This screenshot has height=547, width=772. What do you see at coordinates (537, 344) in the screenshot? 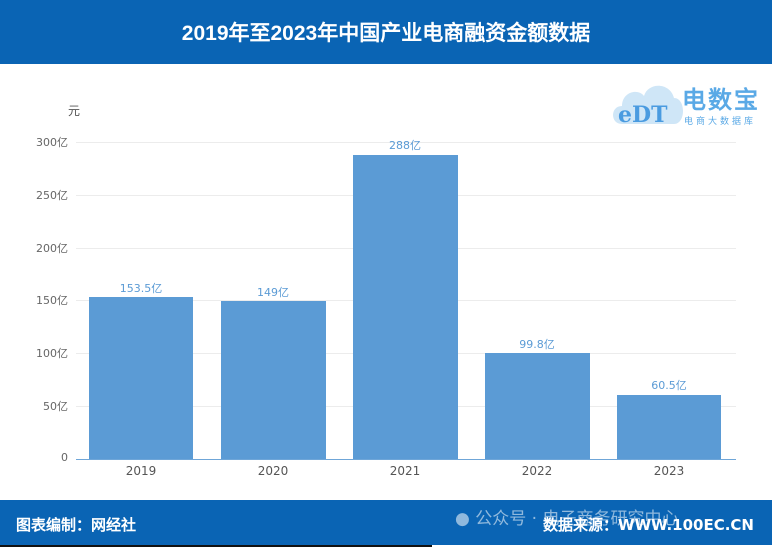
I see `bar-value-label: 99.8亿` at bounding box center [537, 344].